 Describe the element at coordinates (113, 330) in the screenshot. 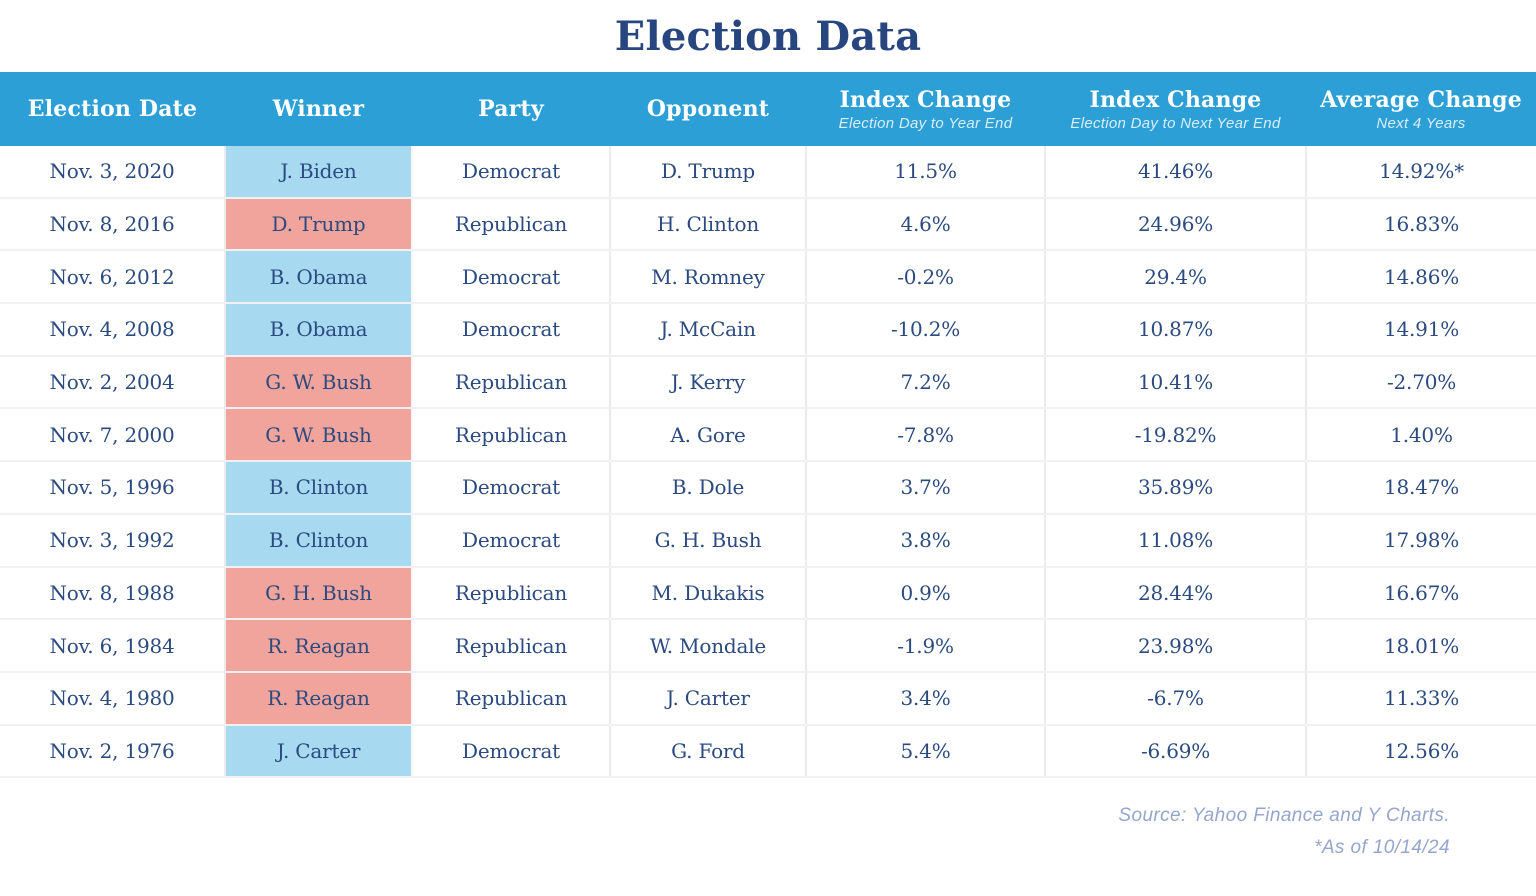

I see `cell-election-date: Nov. 4, 2008` at that location.